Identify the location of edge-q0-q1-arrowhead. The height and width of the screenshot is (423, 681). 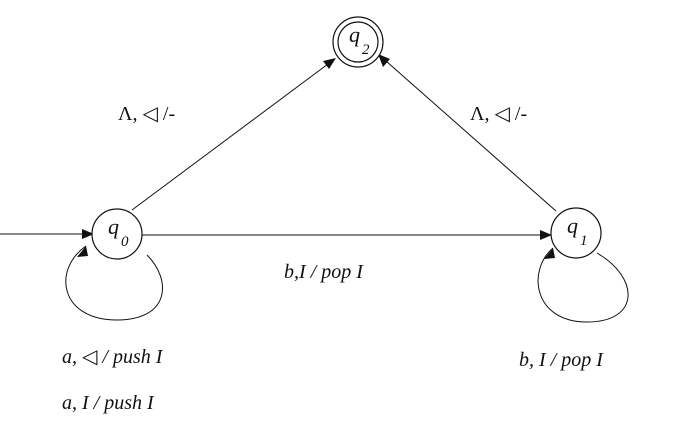
(546, 235).